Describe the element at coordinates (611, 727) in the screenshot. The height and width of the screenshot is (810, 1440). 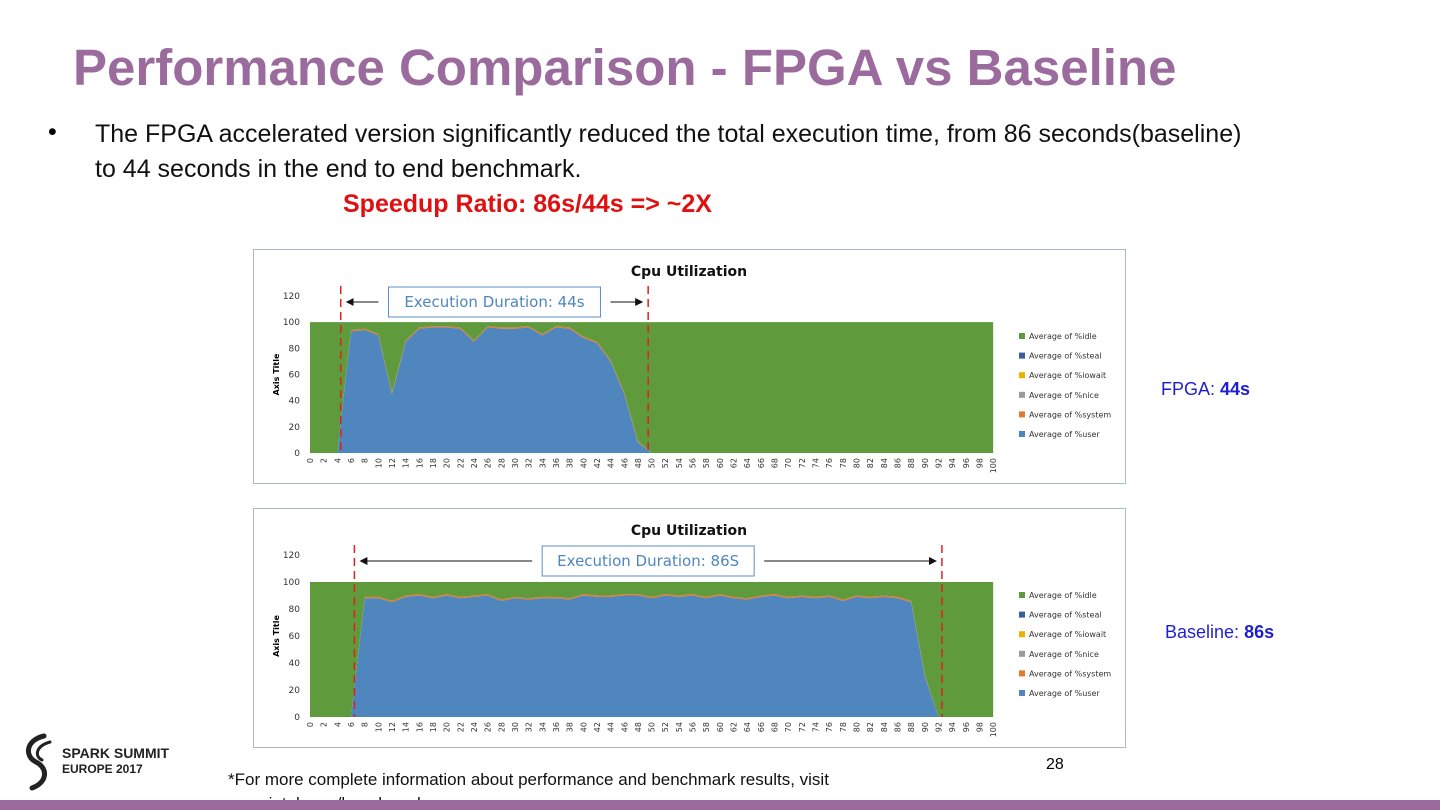
I see `x-tick-label: 44` at that location.